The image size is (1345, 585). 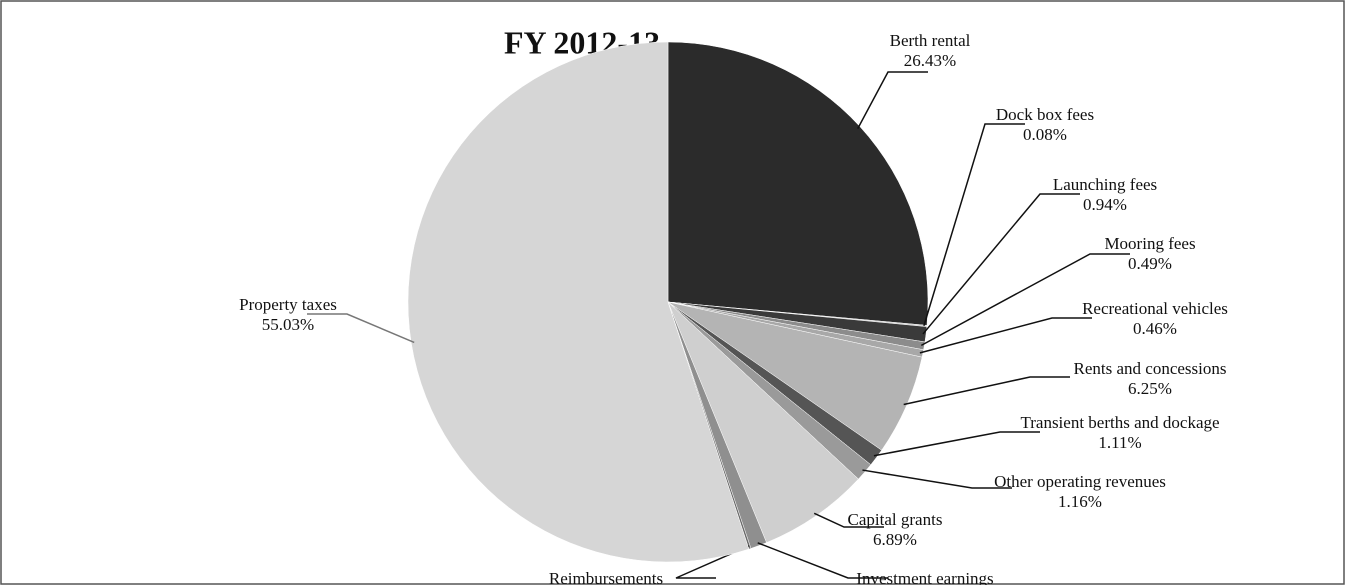 I want to click on slice-label: Dock box fees, so click(x=1045, y=114).